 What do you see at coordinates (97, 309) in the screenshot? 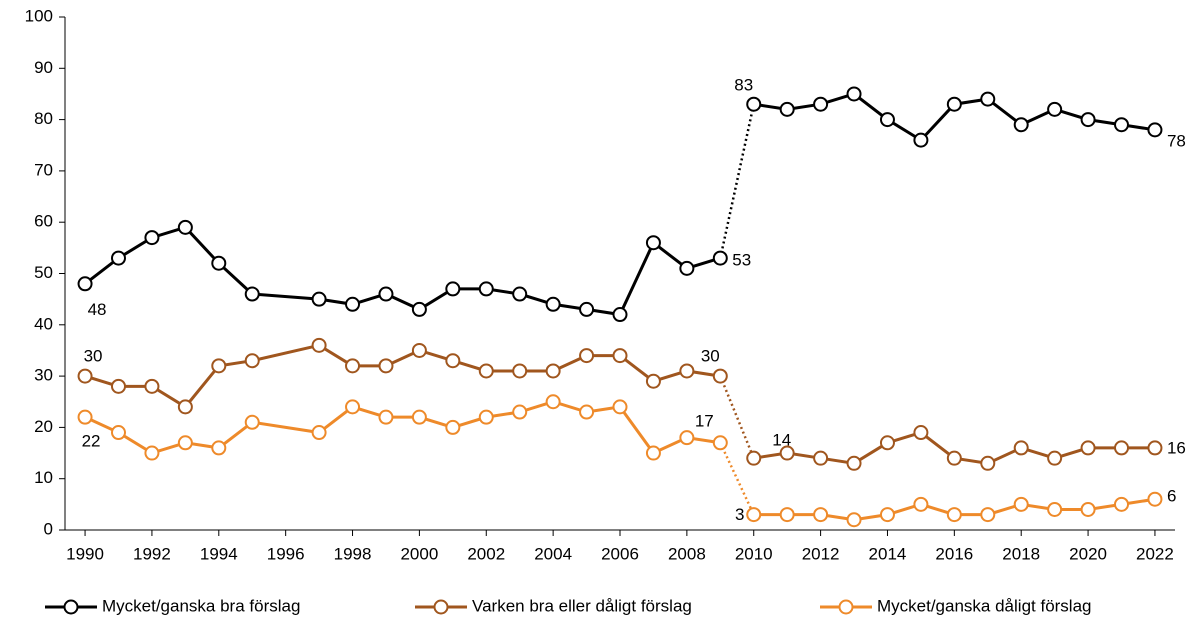
I see `data-label: 48` at bounding box center [97, 309].